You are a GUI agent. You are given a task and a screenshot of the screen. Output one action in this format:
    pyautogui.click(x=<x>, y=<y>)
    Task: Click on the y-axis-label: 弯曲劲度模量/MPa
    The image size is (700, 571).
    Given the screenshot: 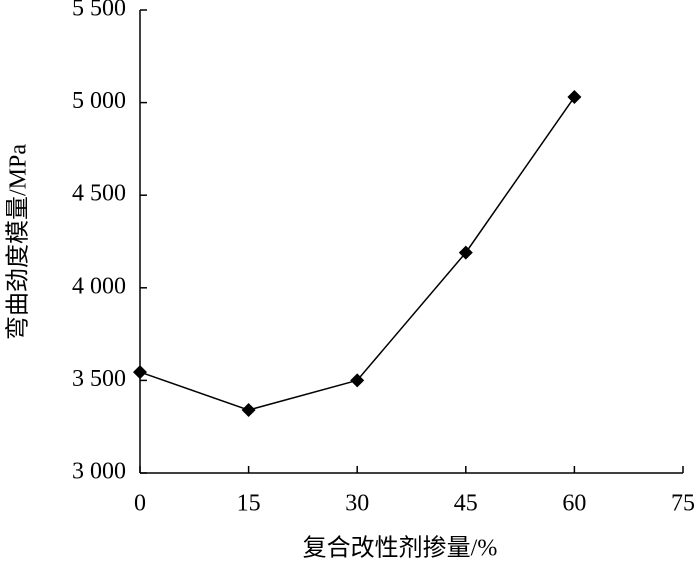 What is the action you would take?
    pyautogui.click(x=18, y=242)
    